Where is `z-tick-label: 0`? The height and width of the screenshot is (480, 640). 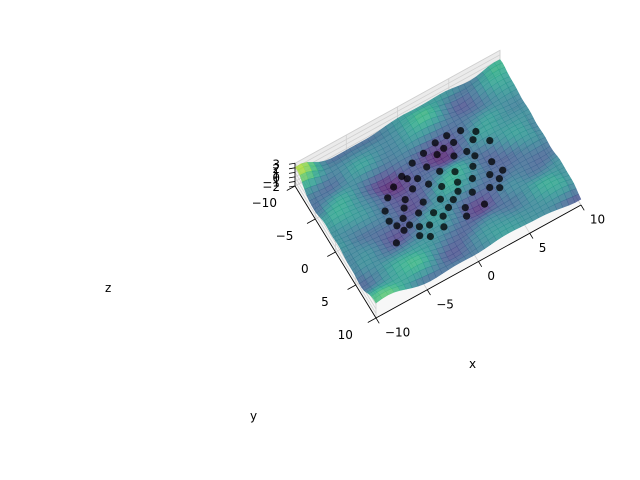
z-tick-label: 0 is located at coordinates (276, 178).